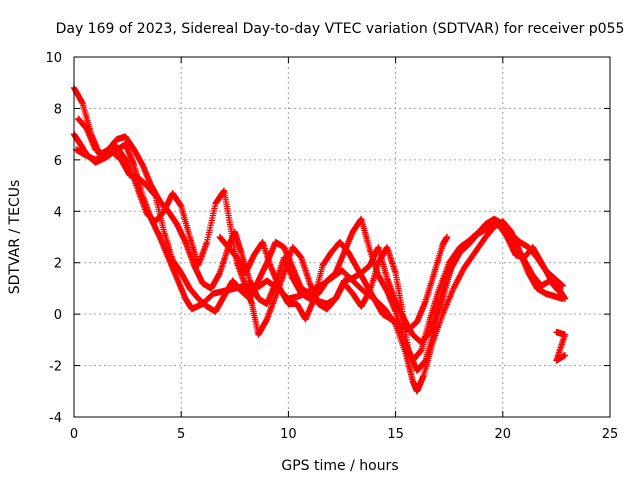  Describe the element at coordinates (339, 466) in the screenshot. I see `x-axis-label: GPS time / hours` at that location.